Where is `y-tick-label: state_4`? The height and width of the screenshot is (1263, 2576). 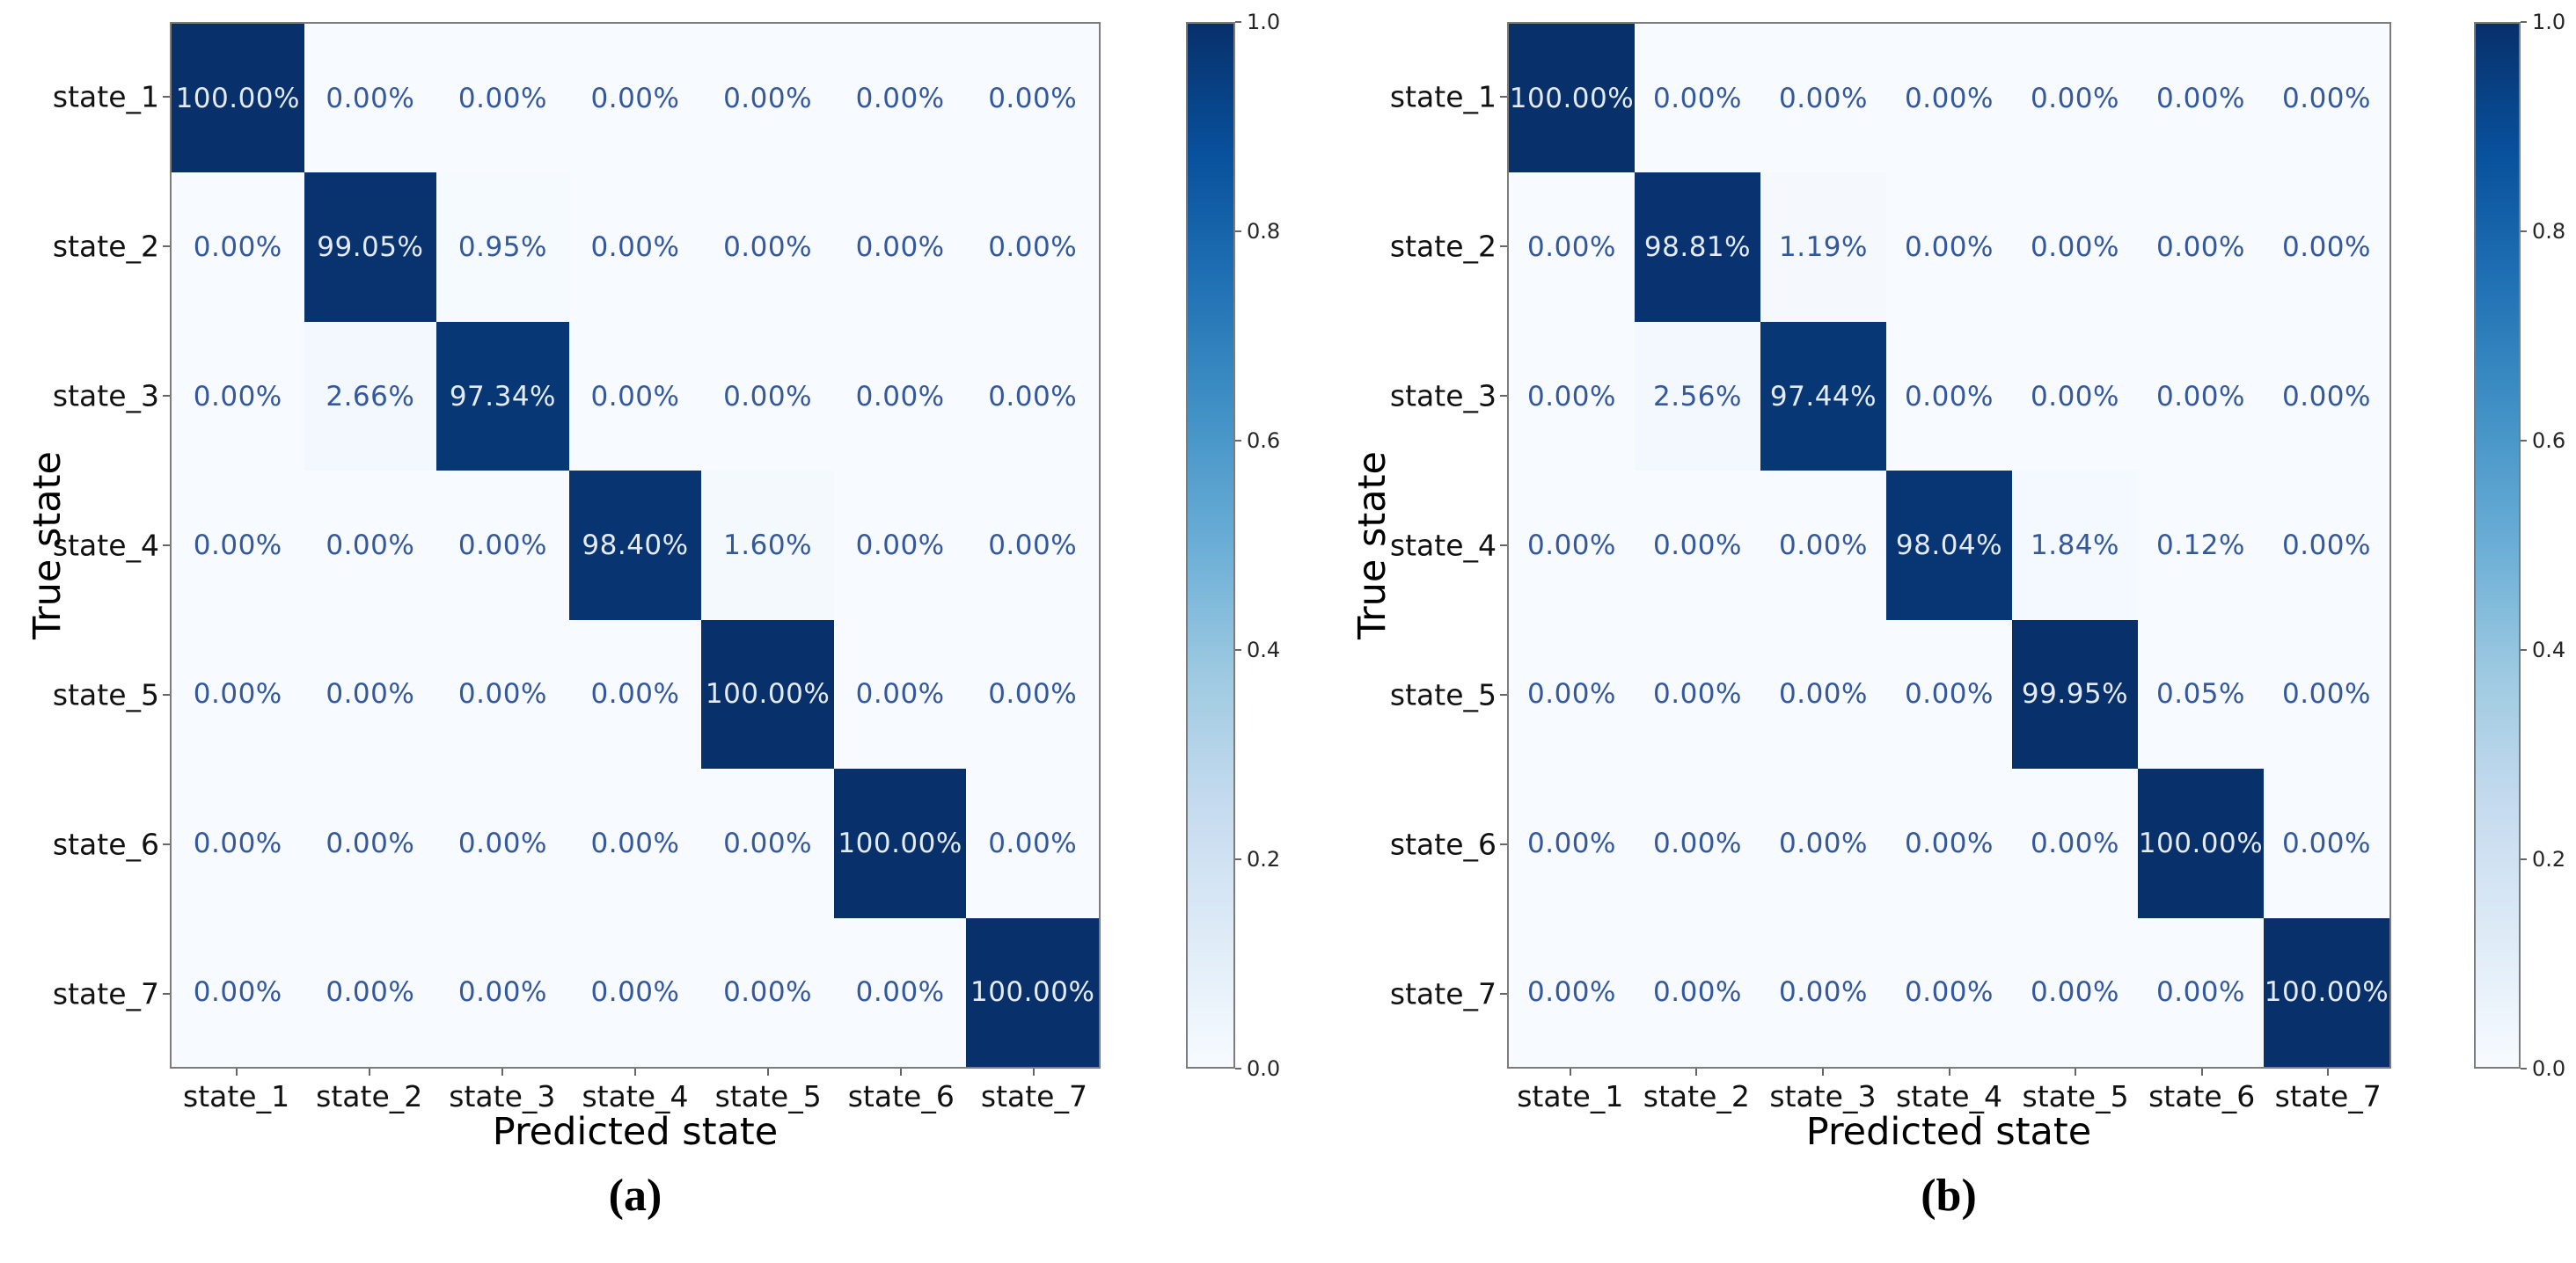
y-tick-label: state_4 is located at coordinates (105, 546).